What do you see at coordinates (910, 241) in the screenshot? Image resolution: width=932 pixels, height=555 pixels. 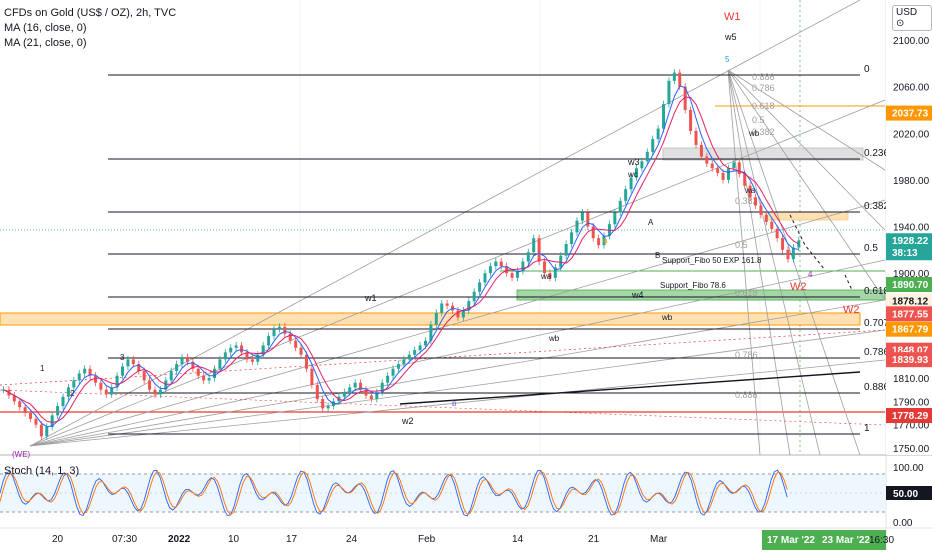 I see `price-label: 1928.22` at bounding box center [910, 241].